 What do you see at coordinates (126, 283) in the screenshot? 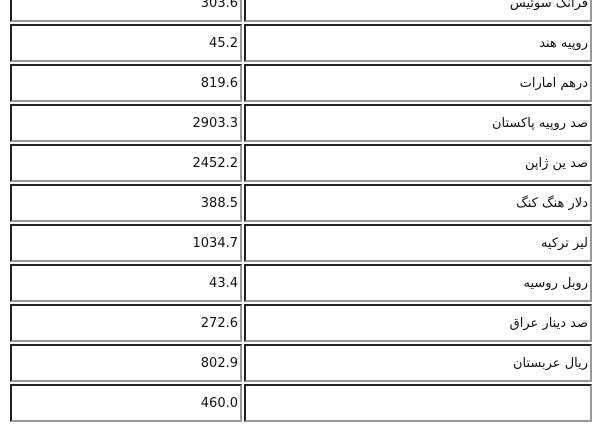
I see `rate-value: 43.4` at bounding box center [126, 283].